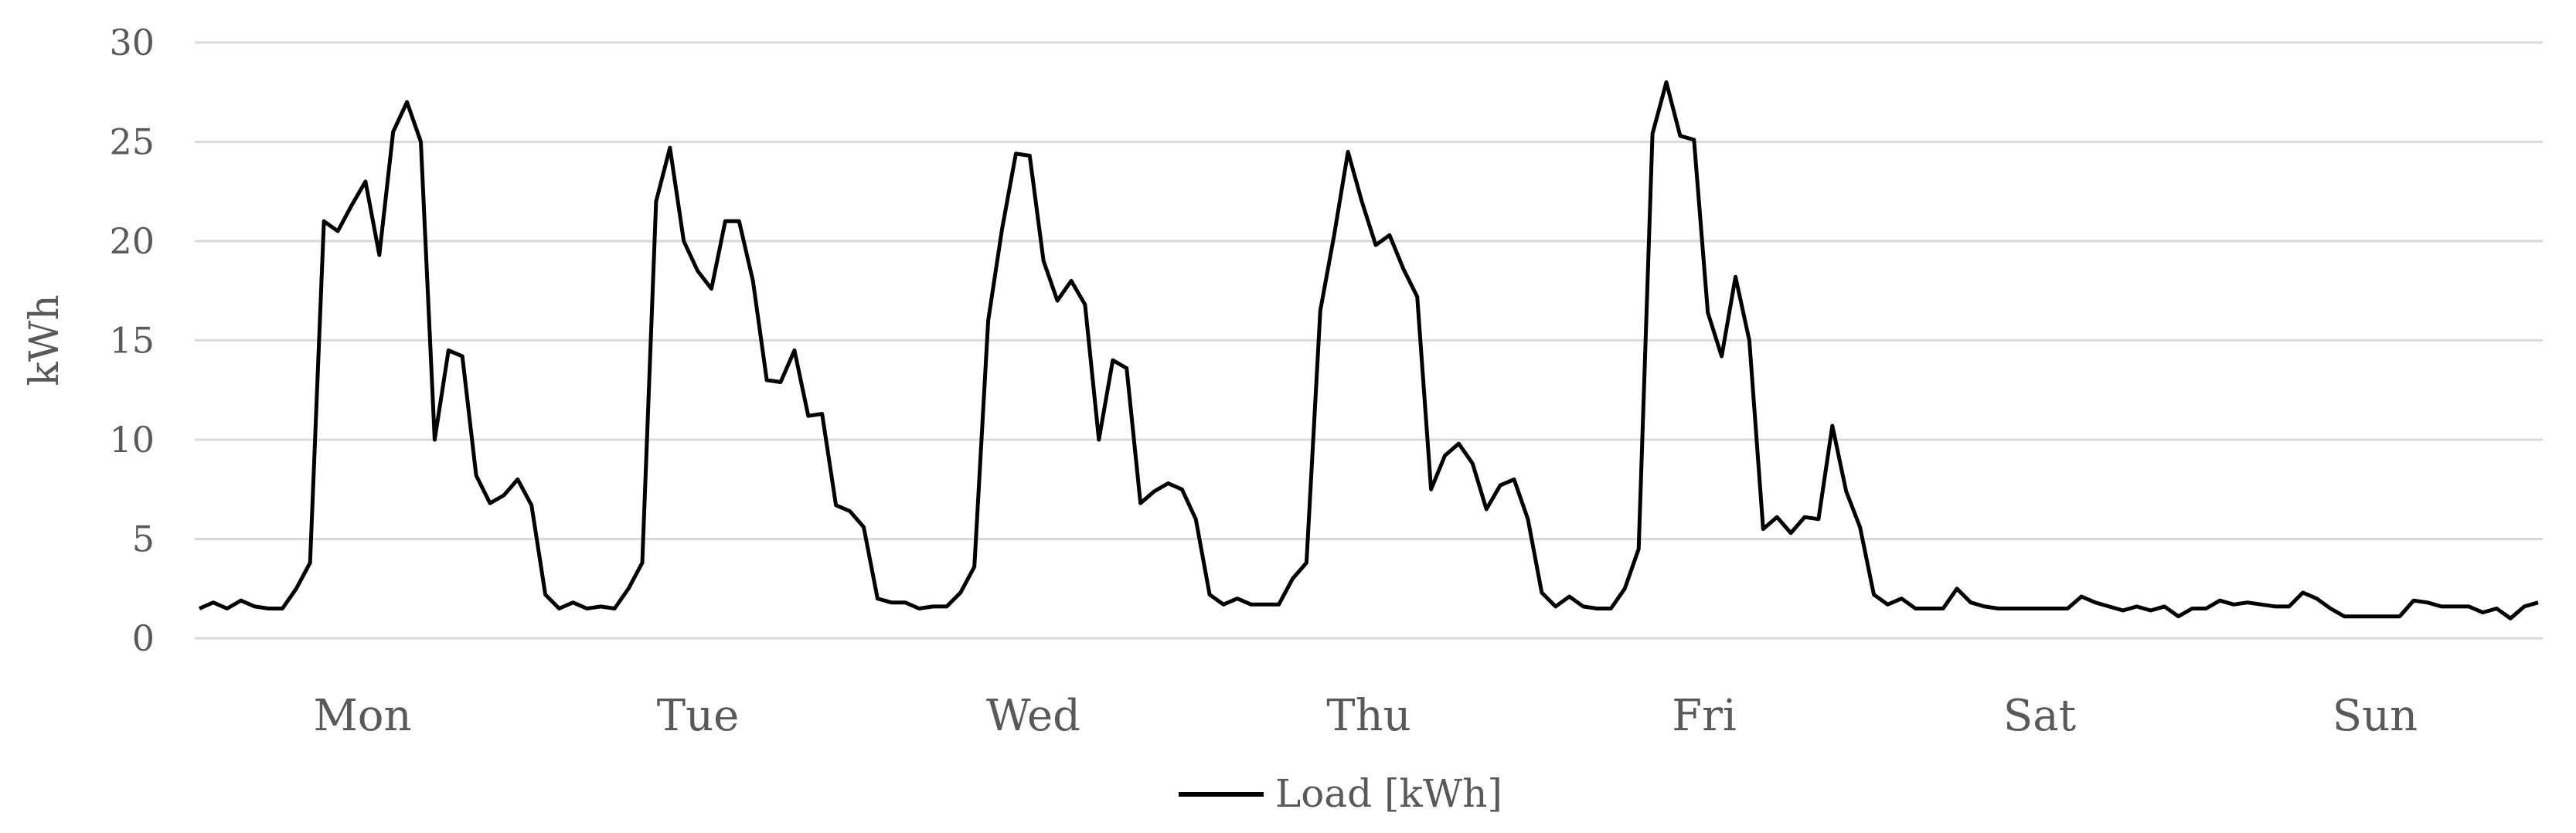 This screenshot has height=833, width=2576. What do you see at coordinates (2375, 716) in the screenshot?
I see `x-category-label: Sun` at bounding box center [2375, 716].